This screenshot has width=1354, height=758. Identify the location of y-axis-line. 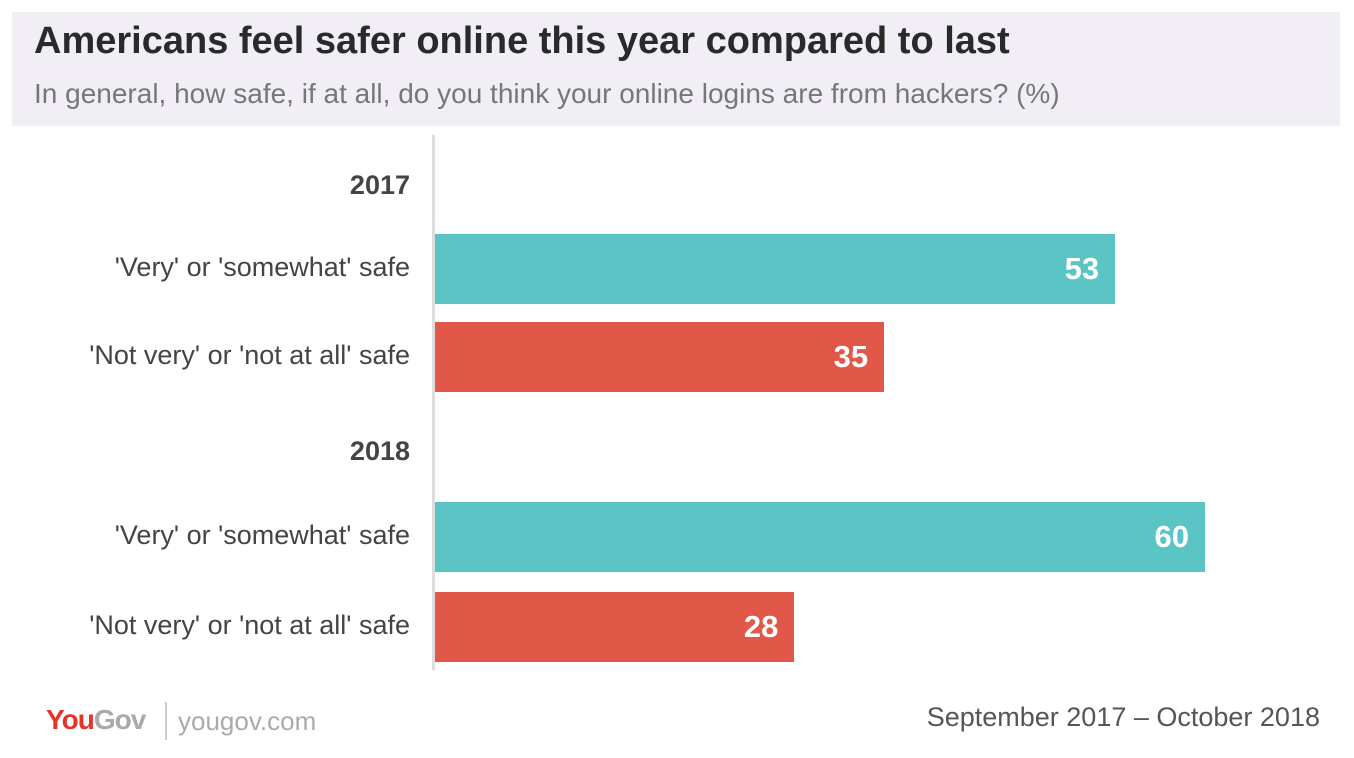
(433, 402).